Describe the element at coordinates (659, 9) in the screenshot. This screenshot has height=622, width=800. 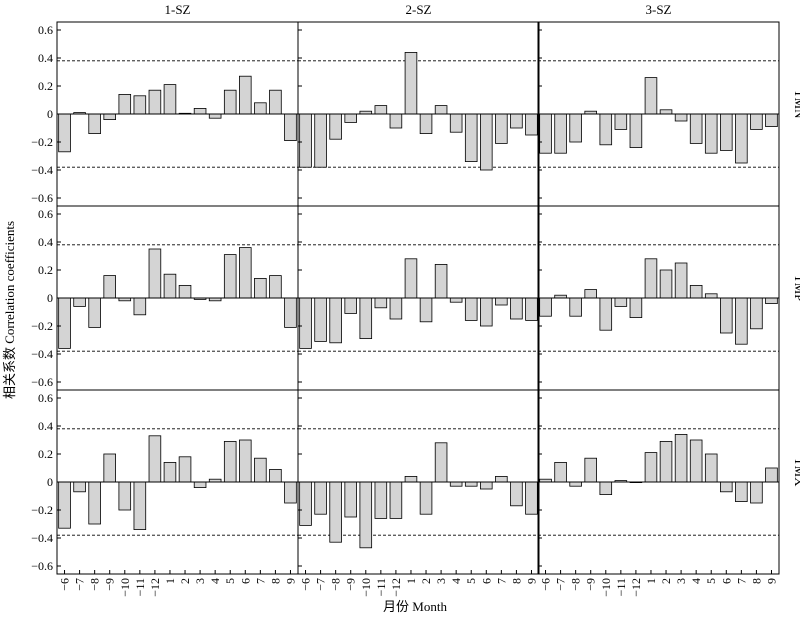
I see `column-title: 3-SZ` at that location.